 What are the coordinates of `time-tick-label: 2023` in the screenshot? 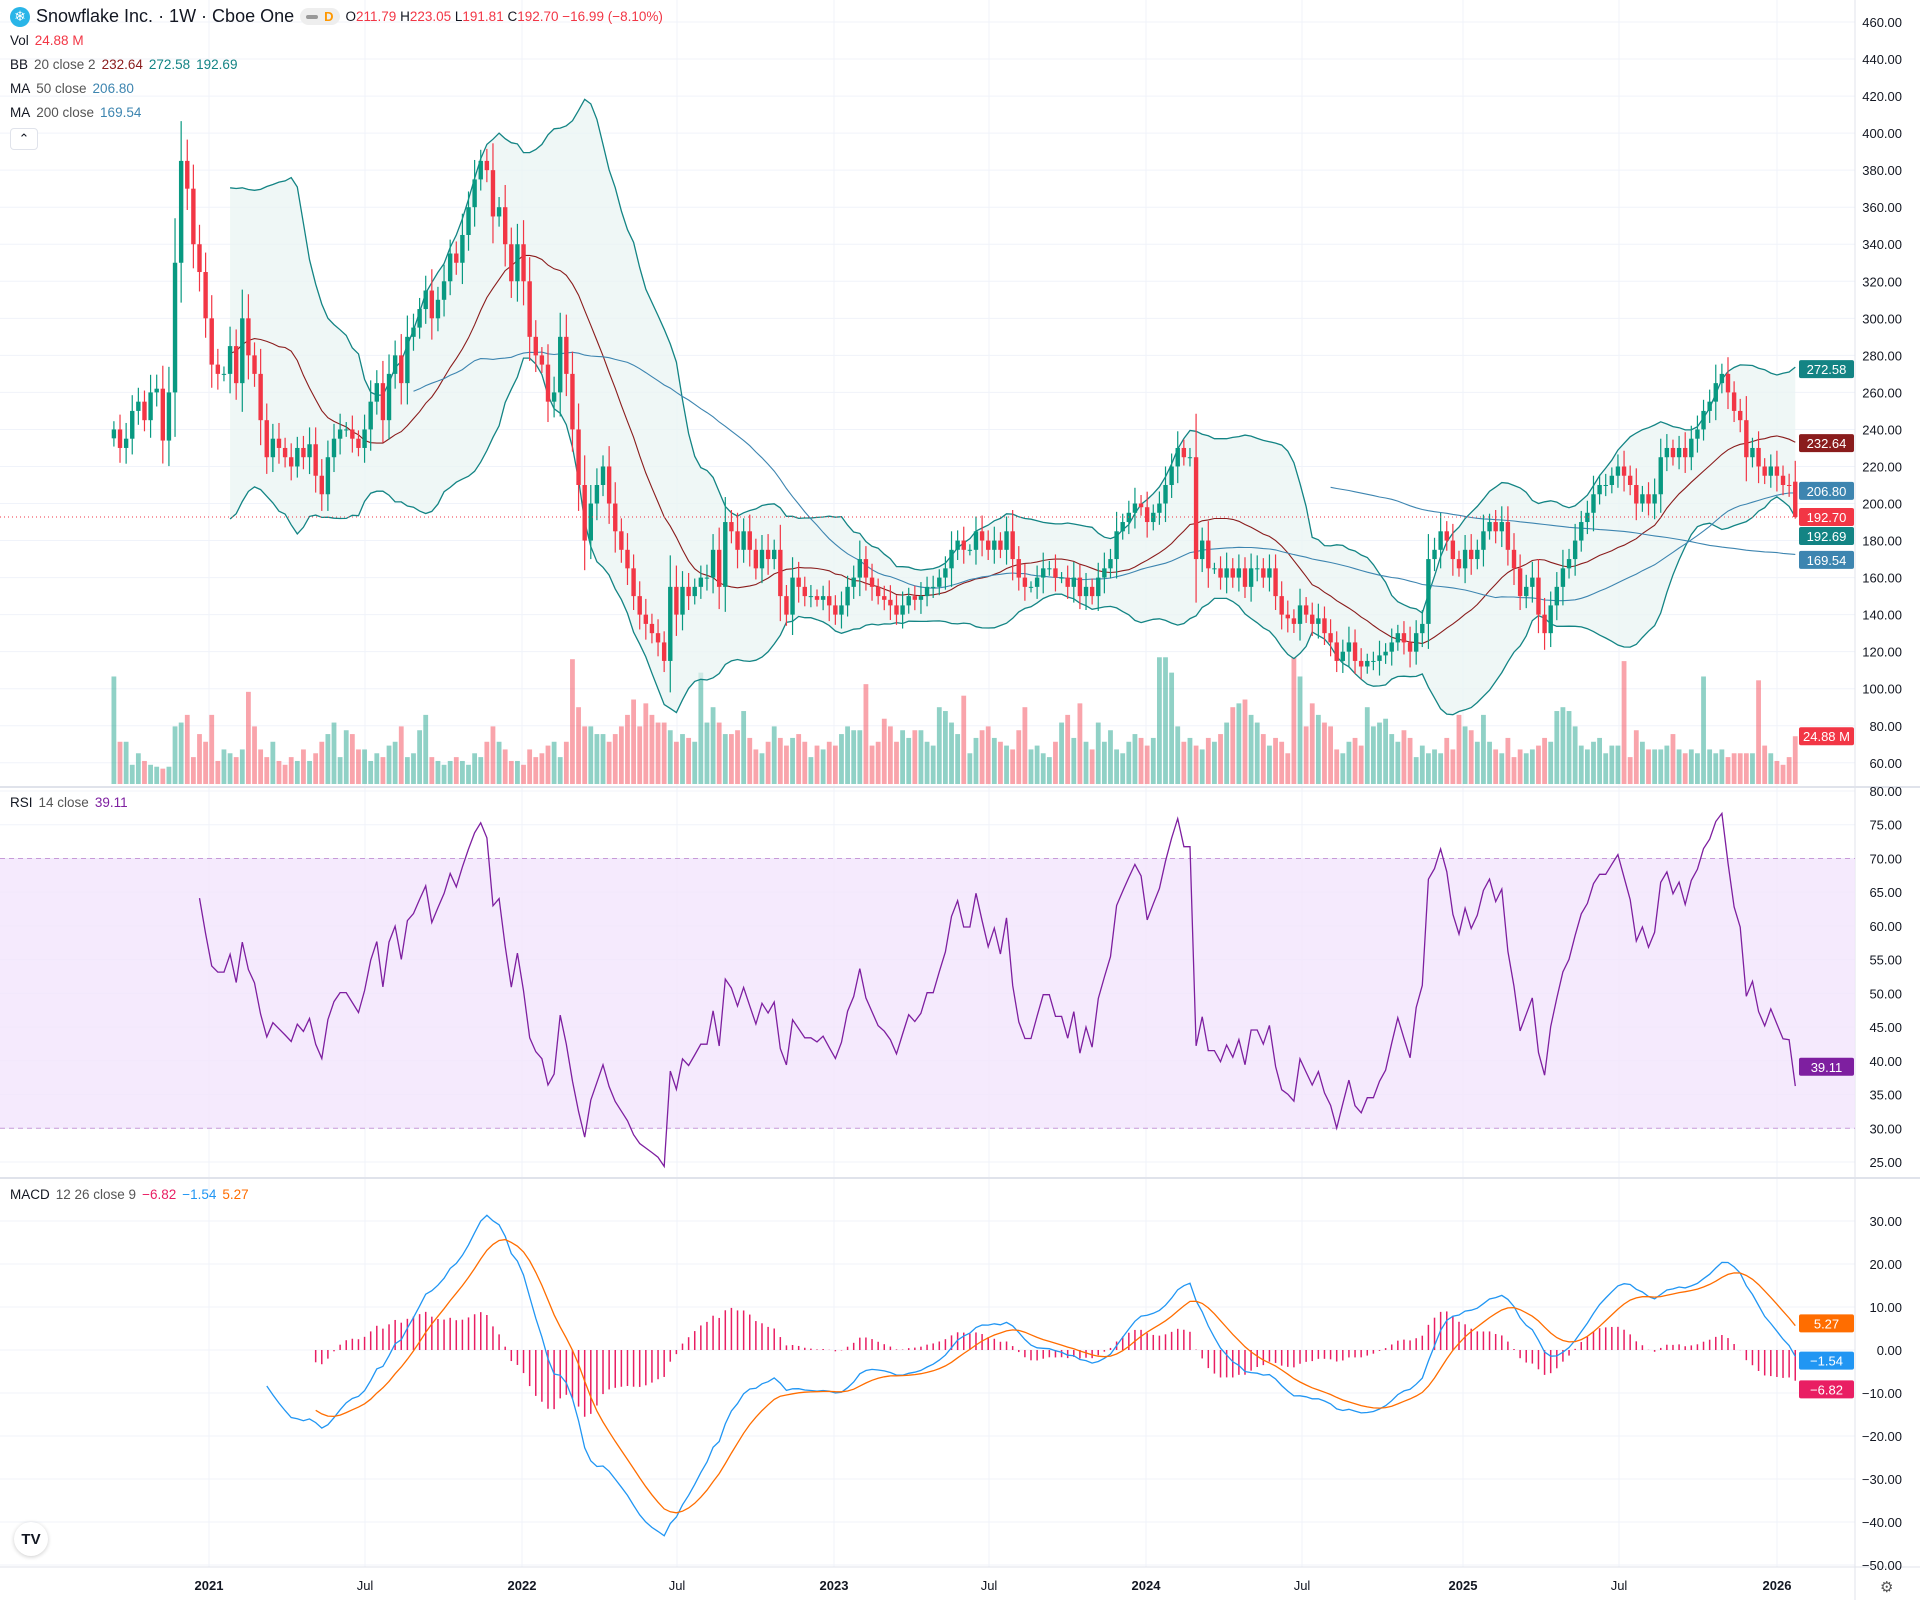 It's located at (834, 1585).